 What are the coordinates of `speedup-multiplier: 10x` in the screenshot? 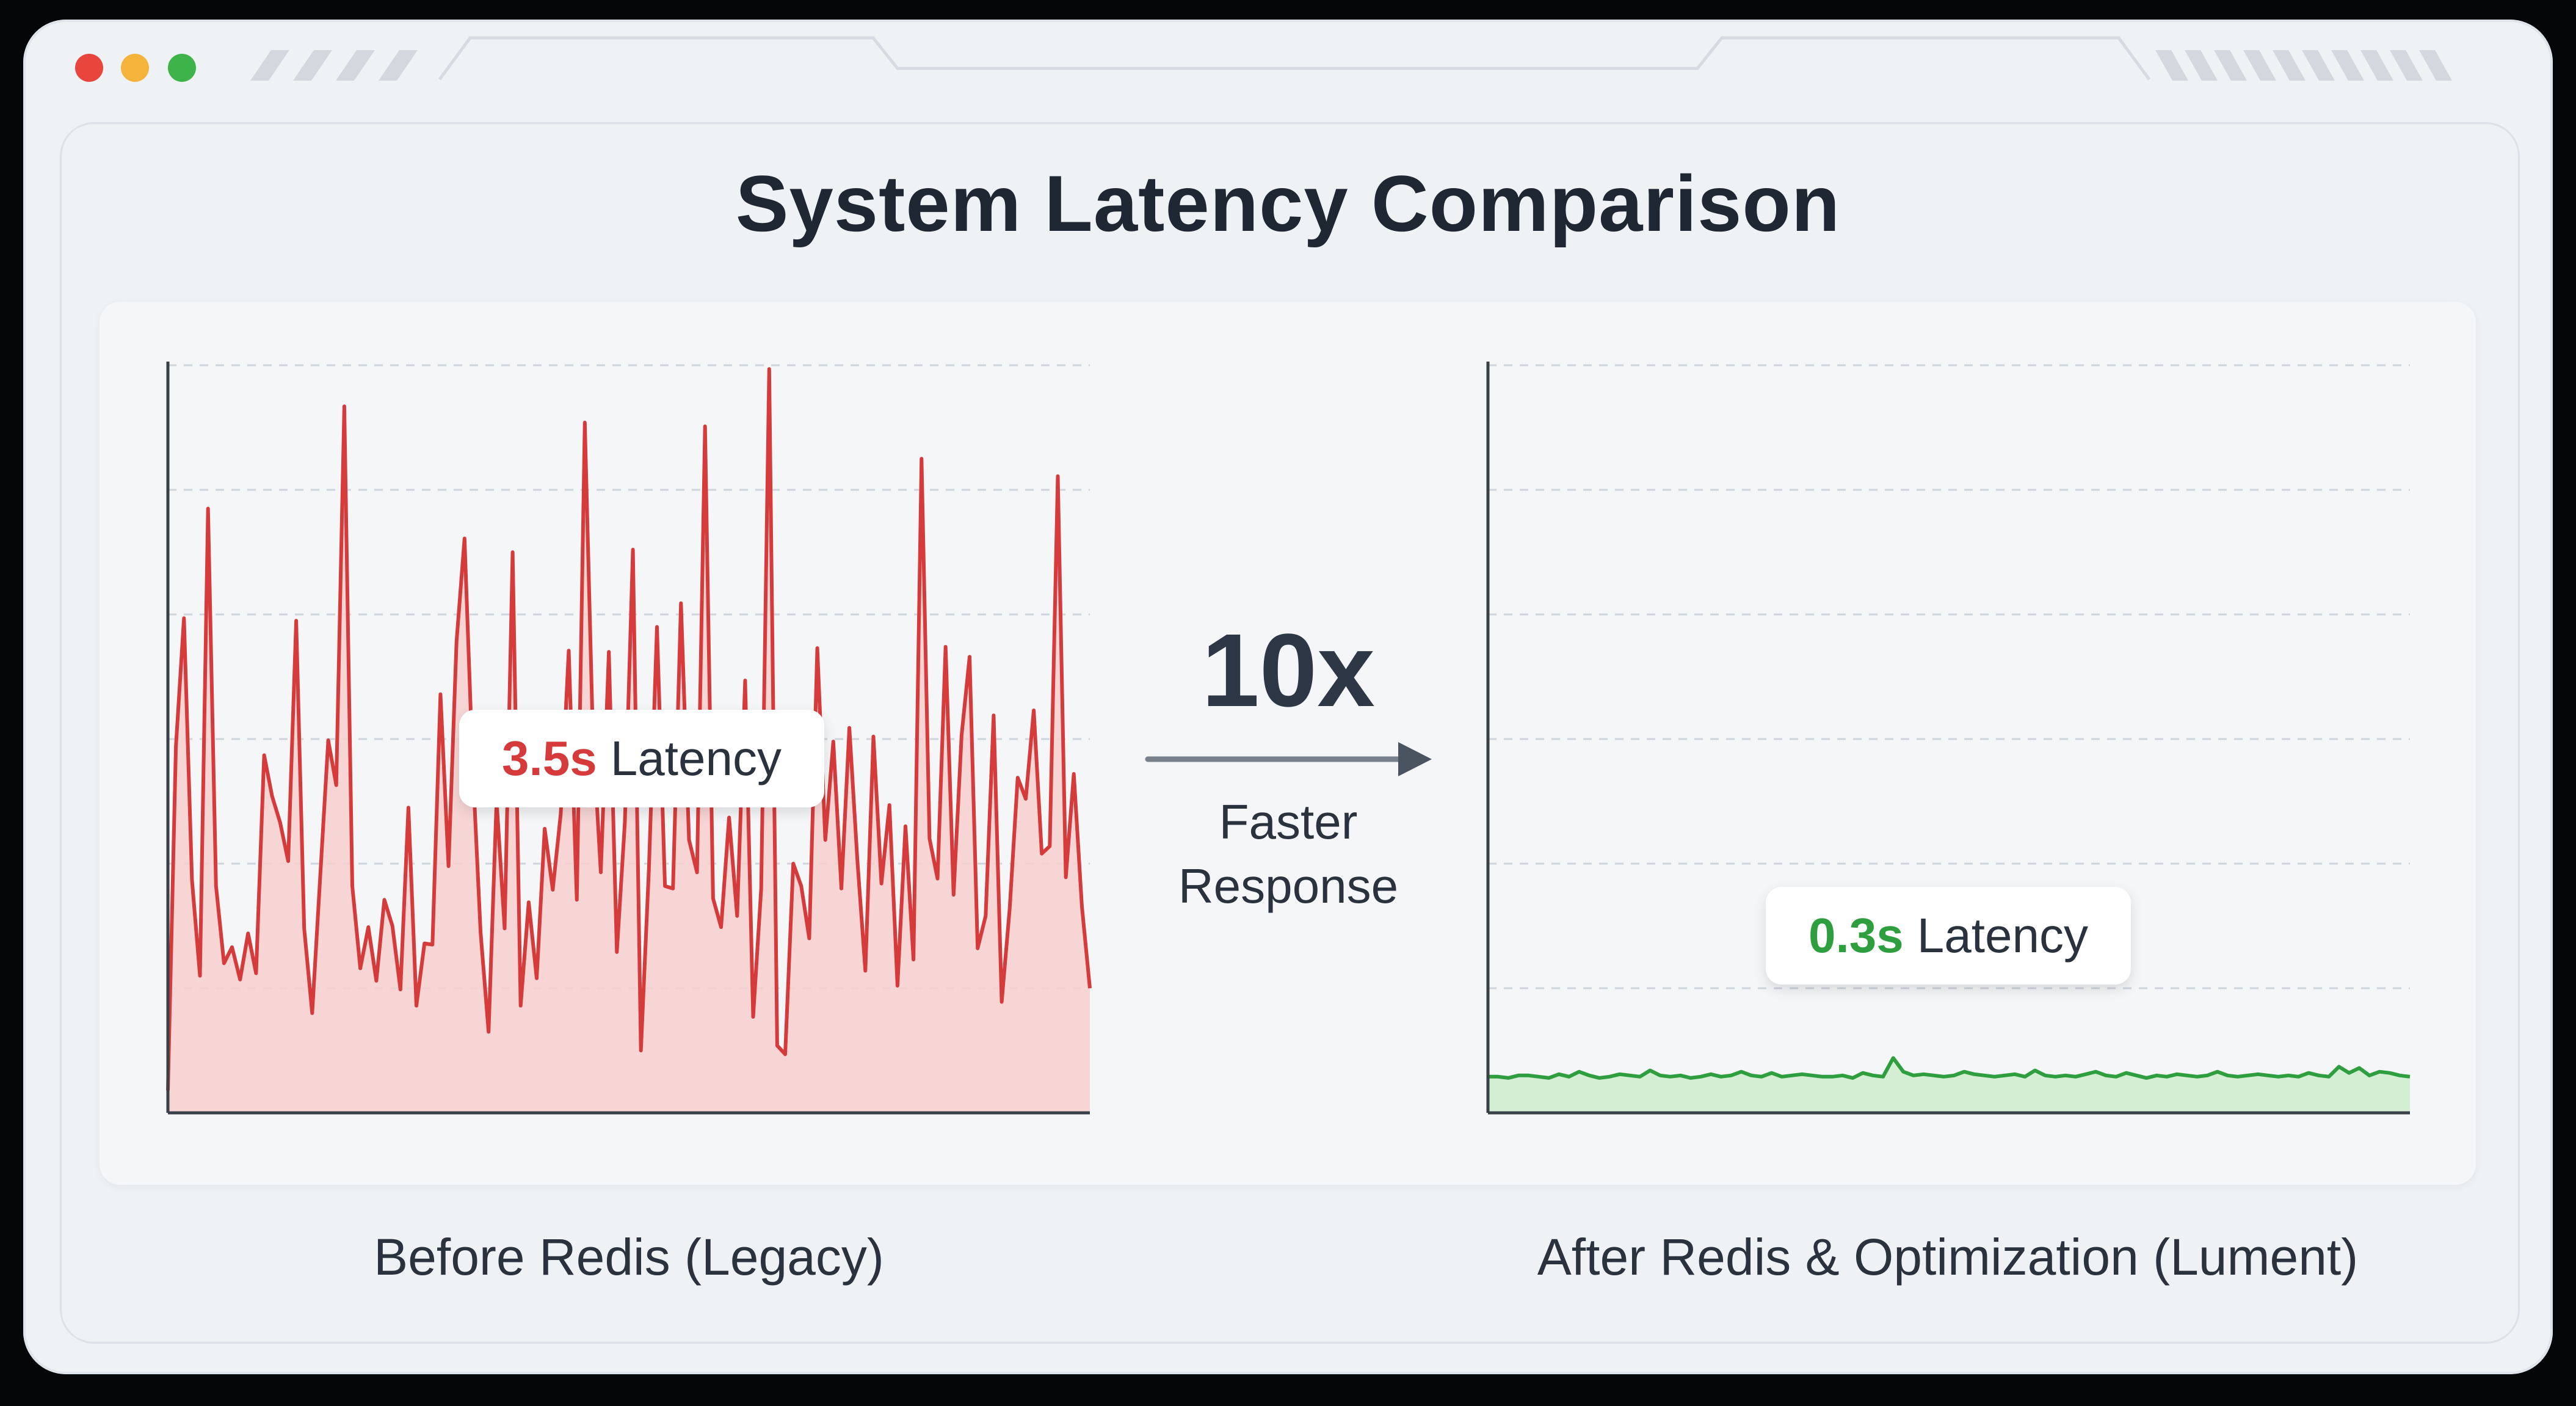 It's located at (1288, 671).